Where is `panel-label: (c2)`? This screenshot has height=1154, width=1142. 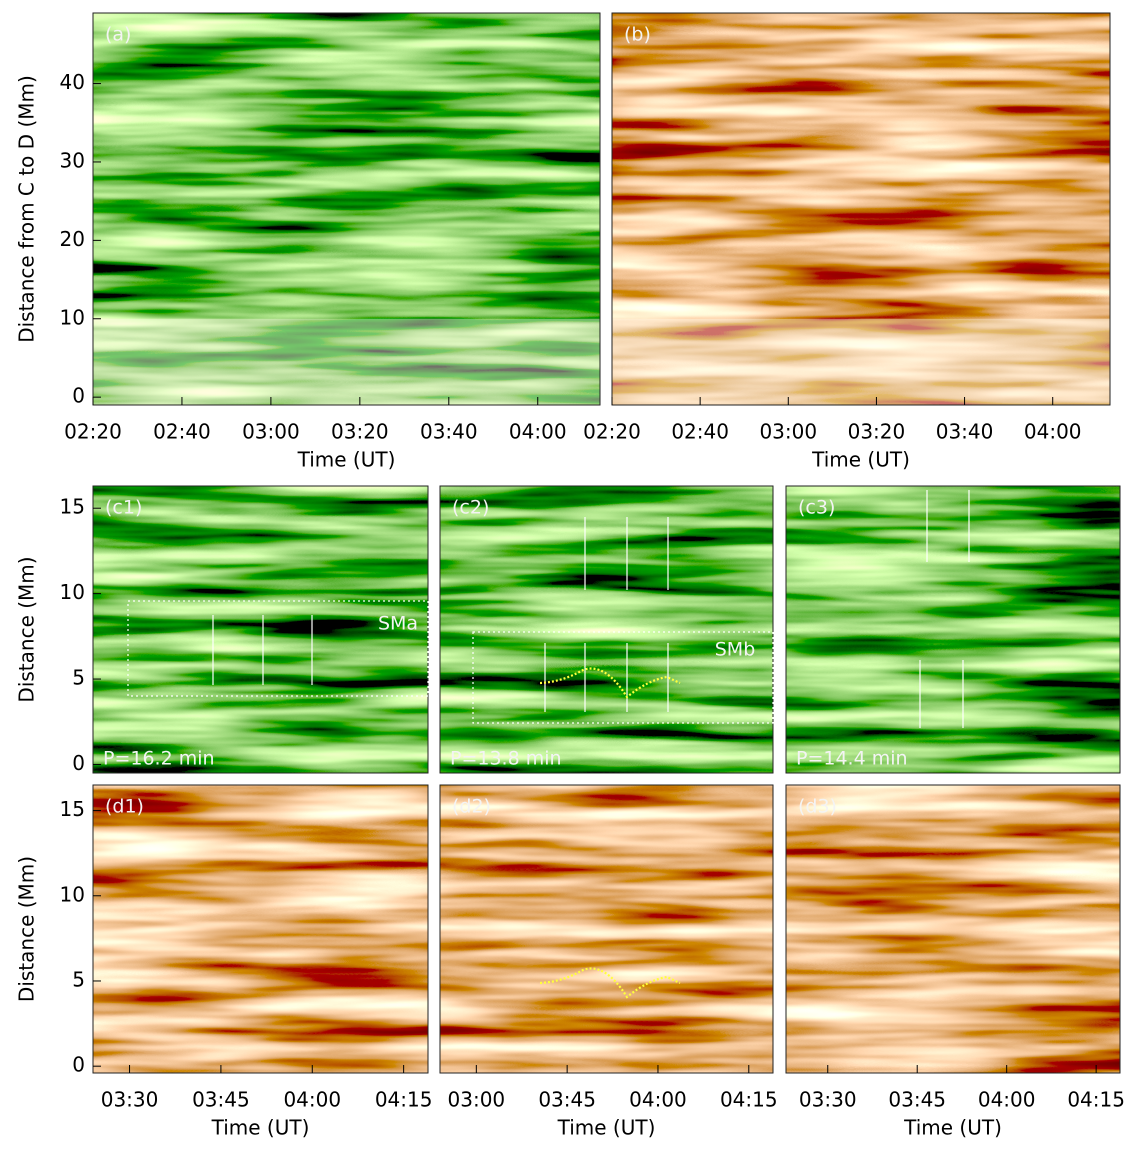
panel-label: (c2) is located at coordinates (470, 508).